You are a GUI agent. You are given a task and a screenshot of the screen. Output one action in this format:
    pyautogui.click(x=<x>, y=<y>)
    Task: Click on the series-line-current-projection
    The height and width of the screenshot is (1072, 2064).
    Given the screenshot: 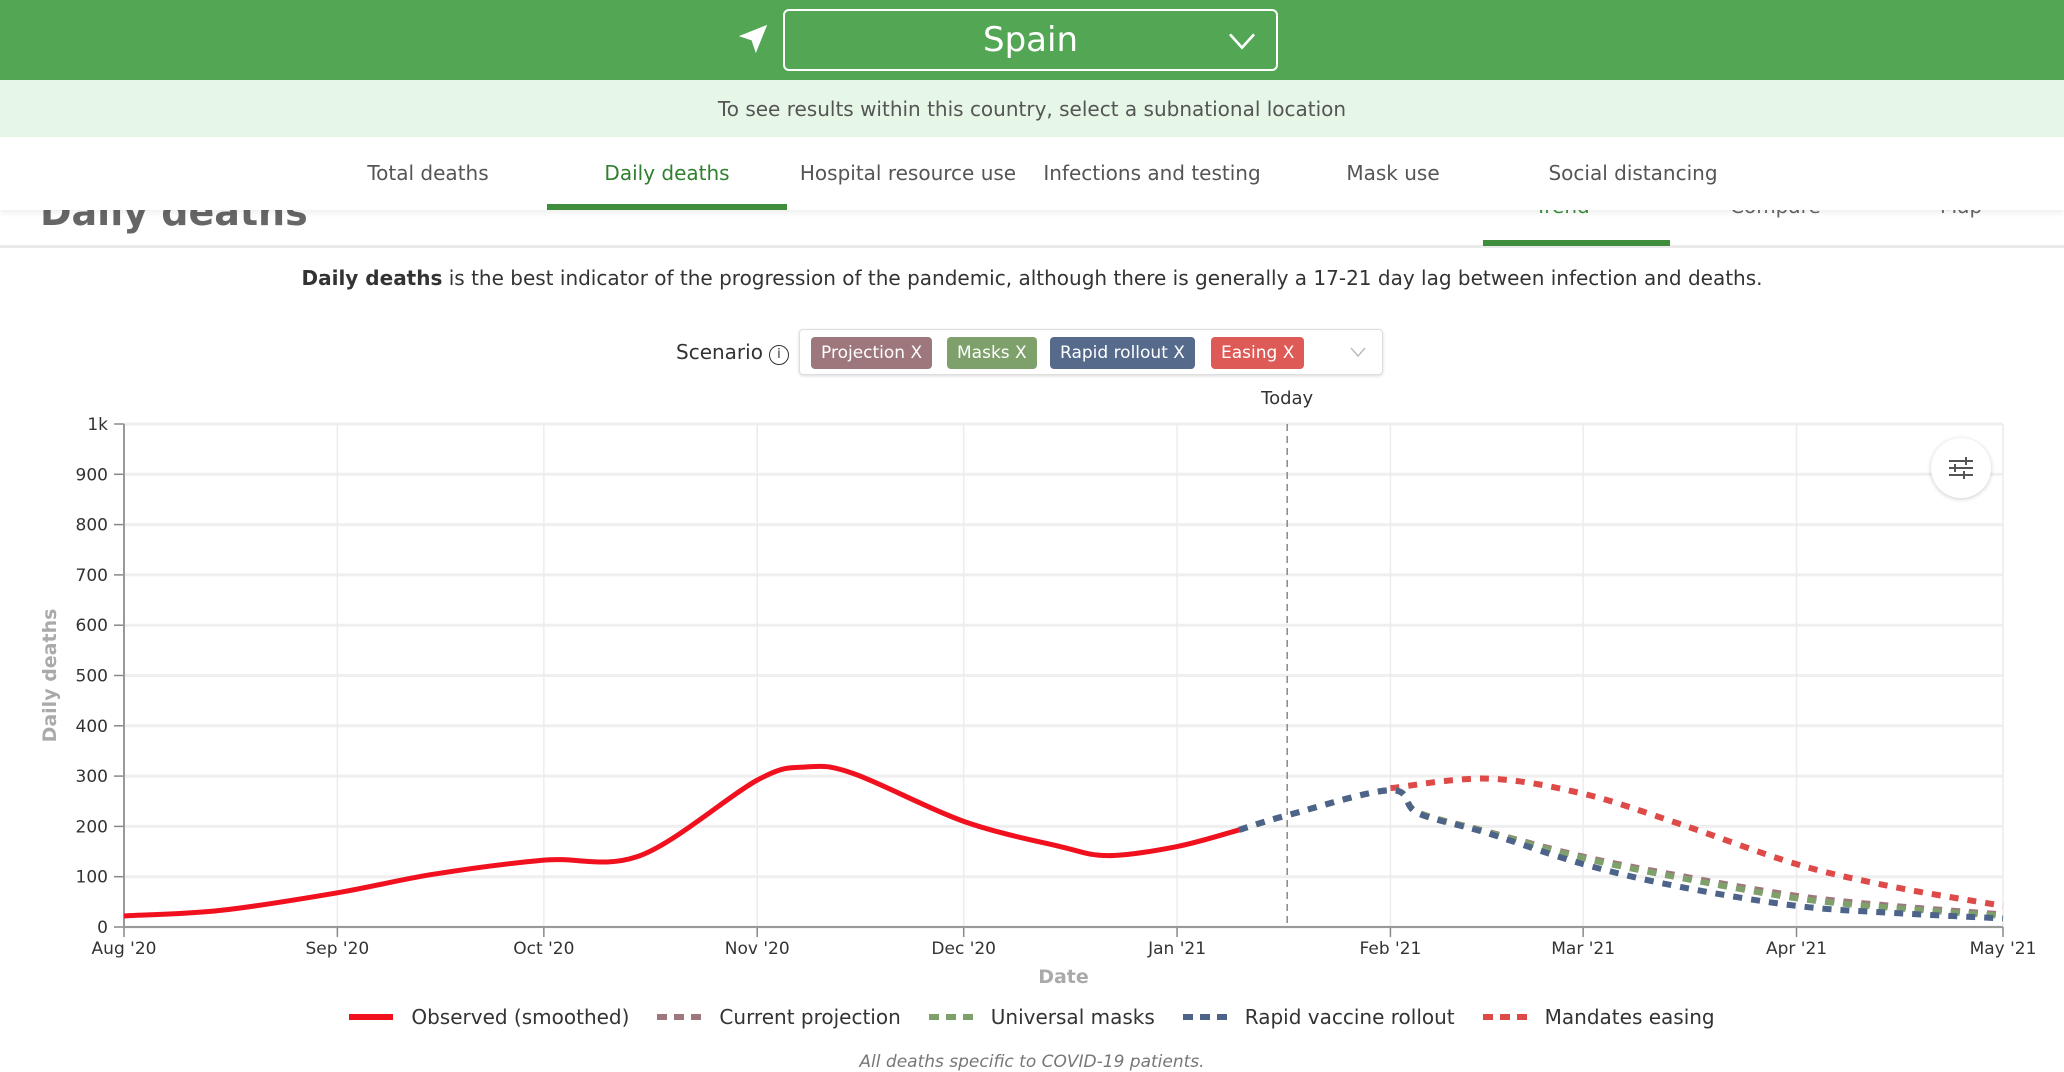 What is the action you would take?
    pyautogui.click(x=1621, y=852)
    